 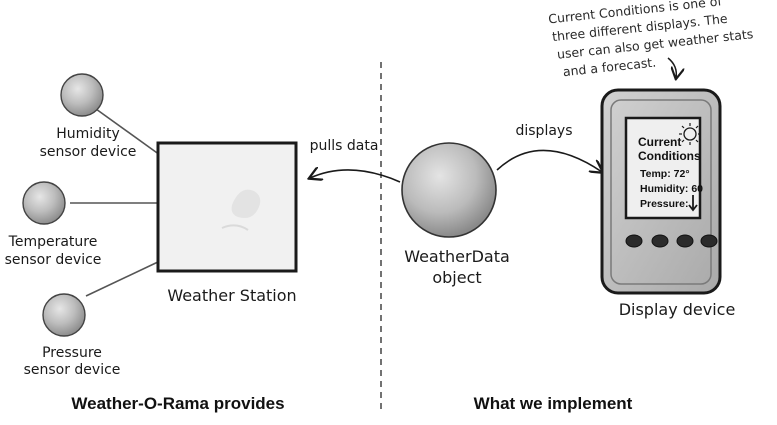 I want to click on weather-data-object, so click(x=449, y=190).